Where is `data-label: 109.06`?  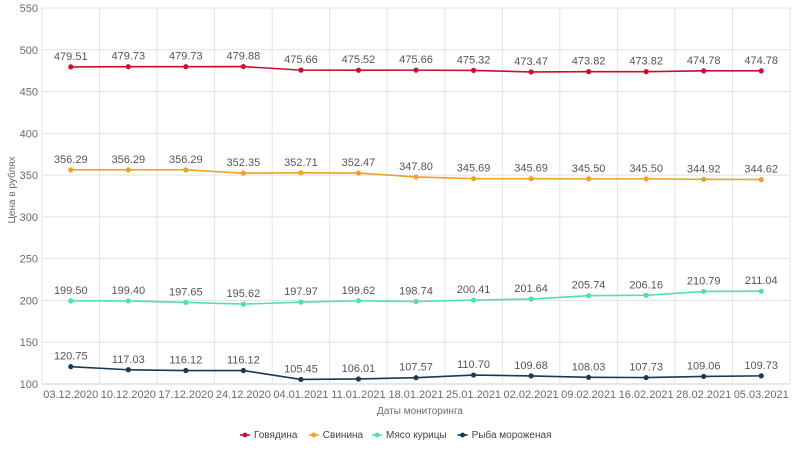 data-label: 109.06 is located at coordinates (704, 366).